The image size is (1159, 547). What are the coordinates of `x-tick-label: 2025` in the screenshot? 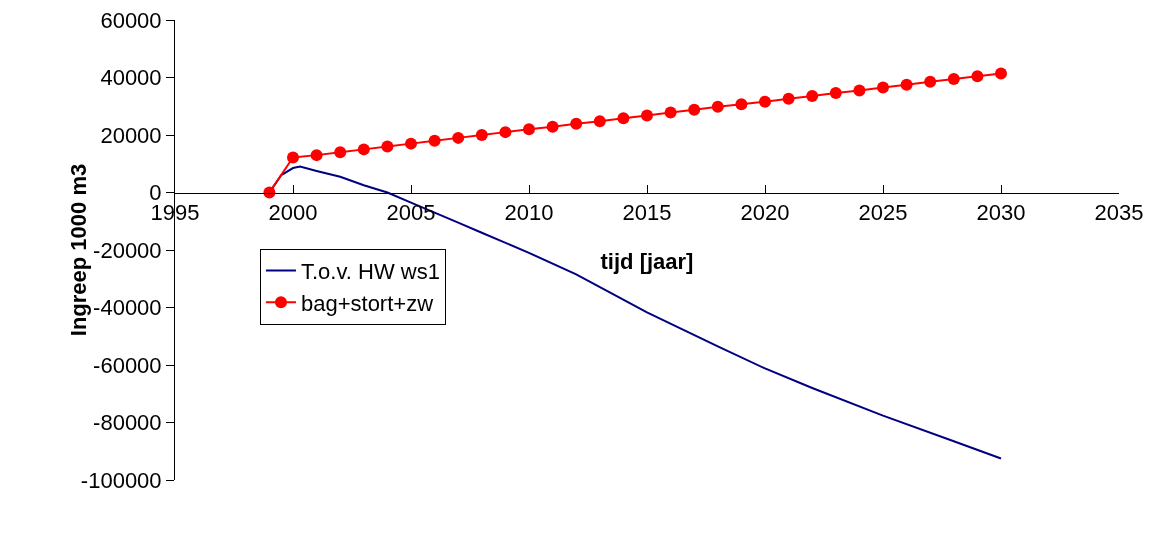 It's located at (883, 212).